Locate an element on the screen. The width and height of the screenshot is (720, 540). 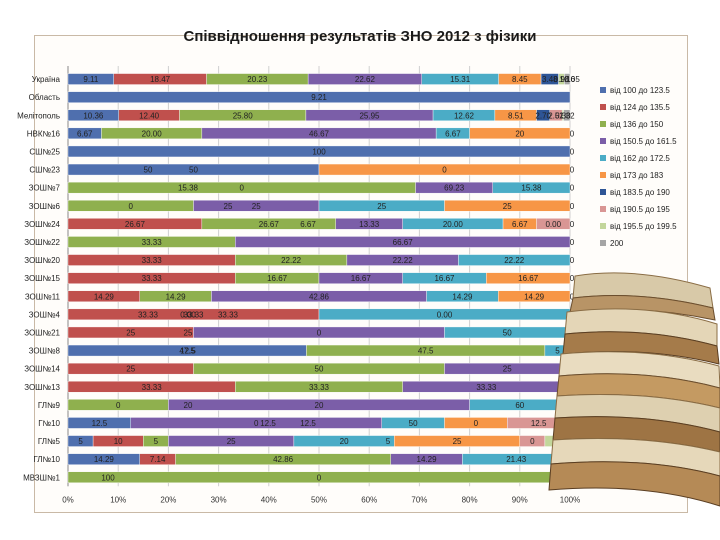
category-label: ЗОШ№24 is located at coordinates (42, 224).